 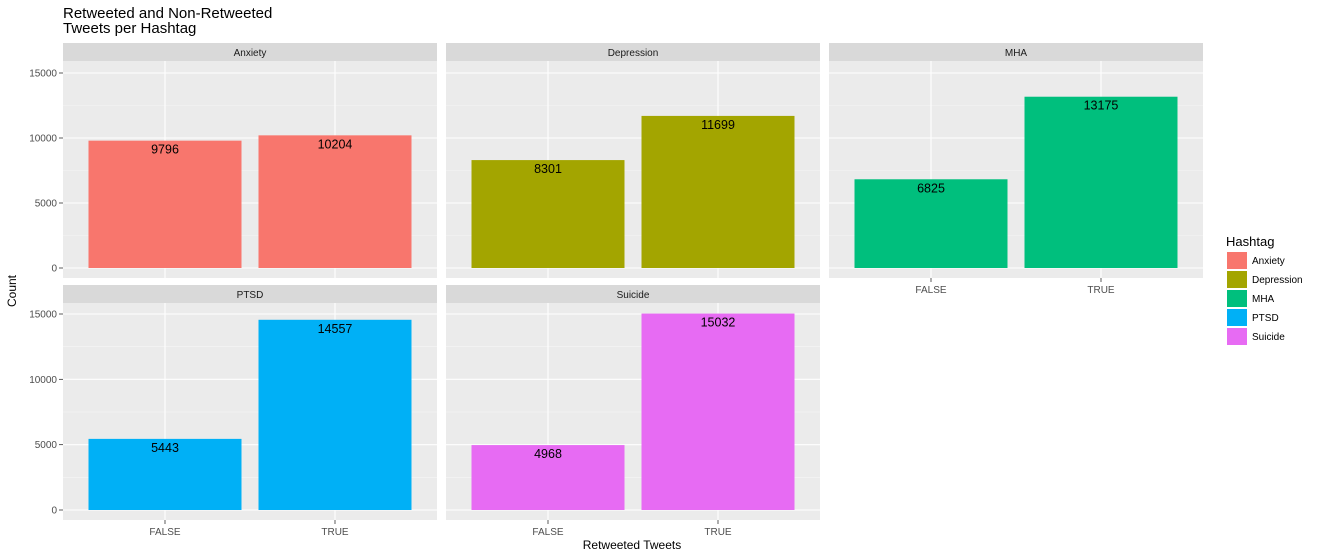 I want to click on bar-mha-false, so click(x=931, y=223).